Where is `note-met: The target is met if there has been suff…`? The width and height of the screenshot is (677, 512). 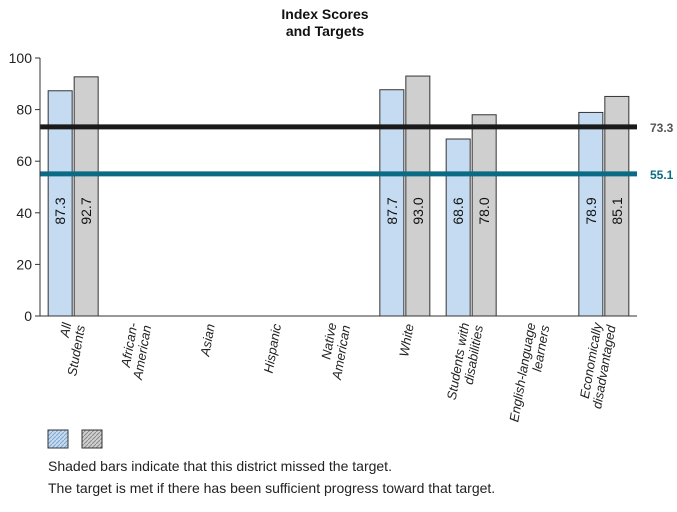 note-met: The target is met if there has been suff… is located at coordinates (272, 488).